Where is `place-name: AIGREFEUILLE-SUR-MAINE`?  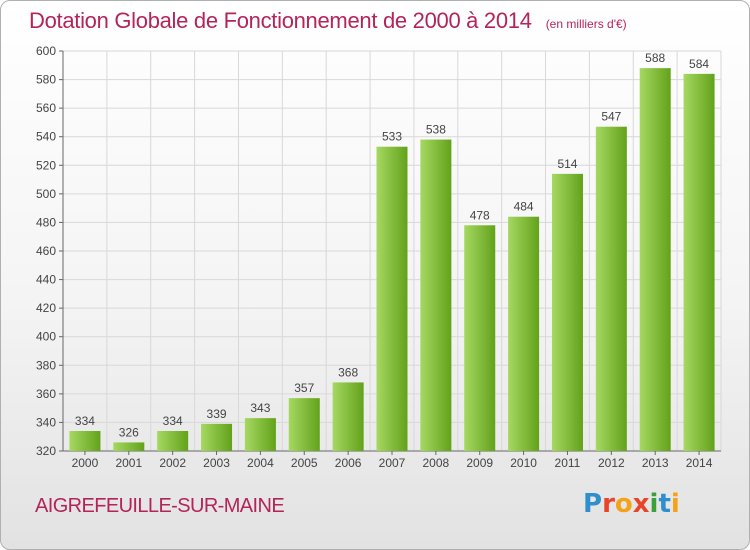
place-name: AIGREFEUILLE-SUR-MAINE is located at coordinates (160, 506).